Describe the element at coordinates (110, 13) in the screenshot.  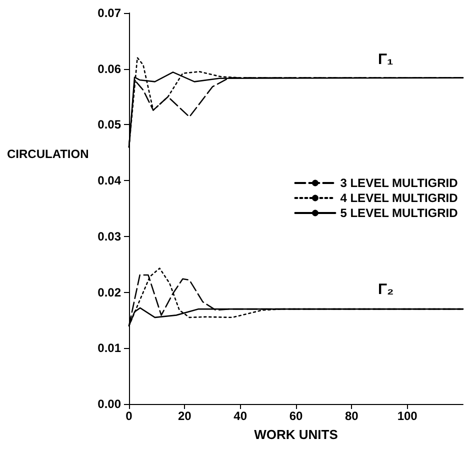
I see `y-tick-label: 0.07` at that location.